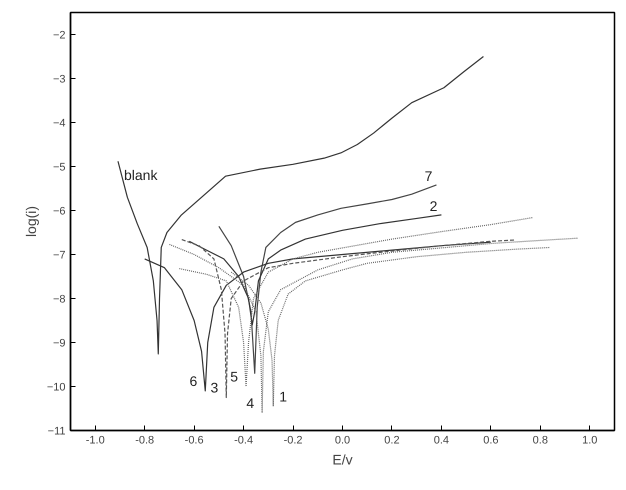 The width and height of the screenshot is (626, 490). What do you see at coordinates (590, 440) in the screenshot?
I see `x-tick-label: 1.0` at bounding box center [590, 440].